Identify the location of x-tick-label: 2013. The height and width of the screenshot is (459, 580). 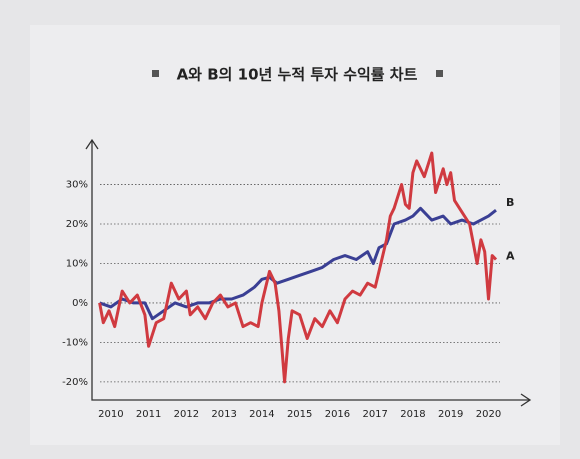
(223, 414).